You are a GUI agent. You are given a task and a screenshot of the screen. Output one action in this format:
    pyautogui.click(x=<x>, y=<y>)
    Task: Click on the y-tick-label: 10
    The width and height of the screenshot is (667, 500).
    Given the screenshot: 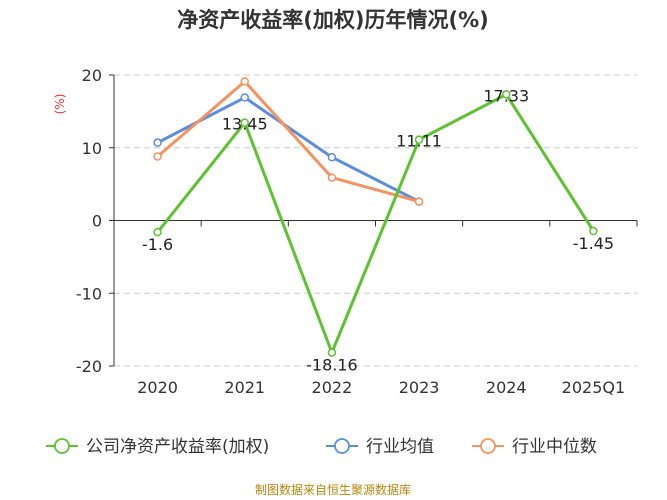 What is the action you would take?
    pyautogui.click(x=92, y=148)
    